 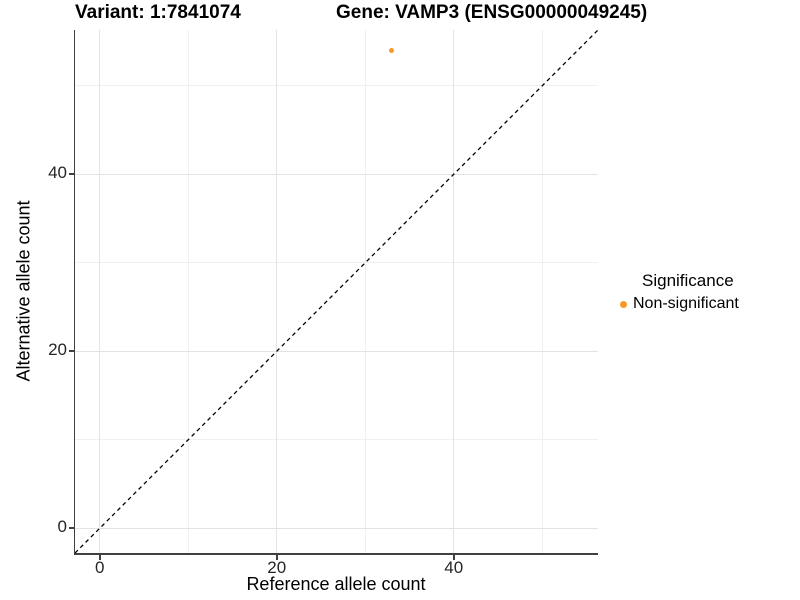 I want to click on y-tick-label: 0, so click(x=62, y=527).